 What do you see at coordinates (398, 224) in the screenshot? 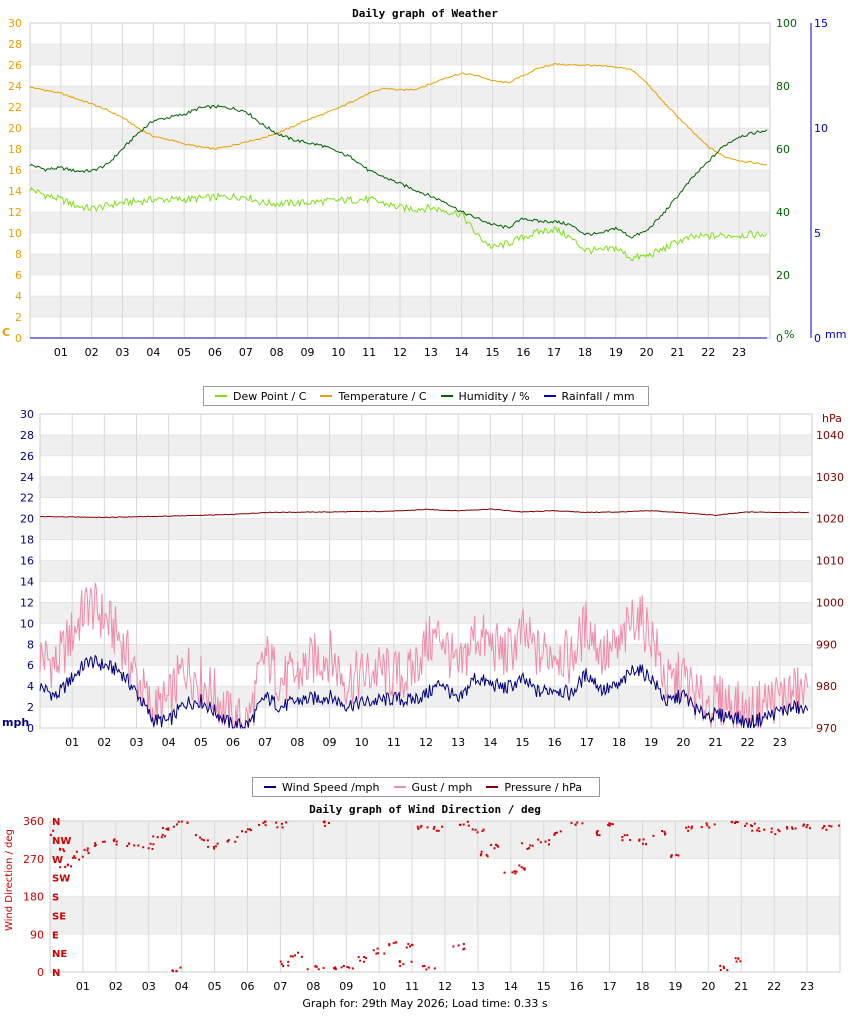
I see `dew-point-line` at bounding box center [398, 224].